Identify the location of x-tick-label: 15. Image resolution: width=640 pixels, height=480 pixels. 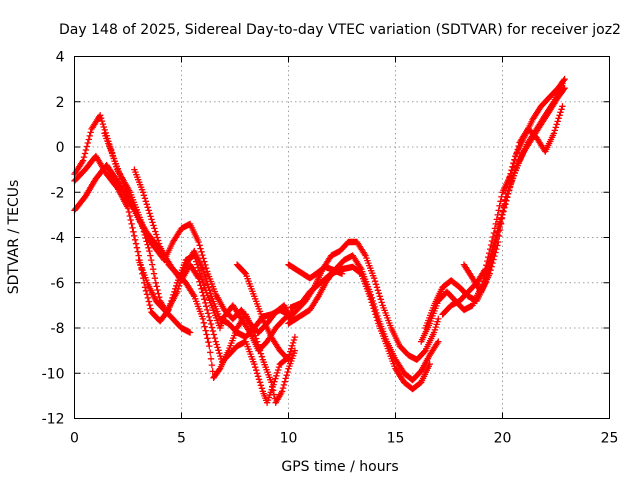
(396, 439).